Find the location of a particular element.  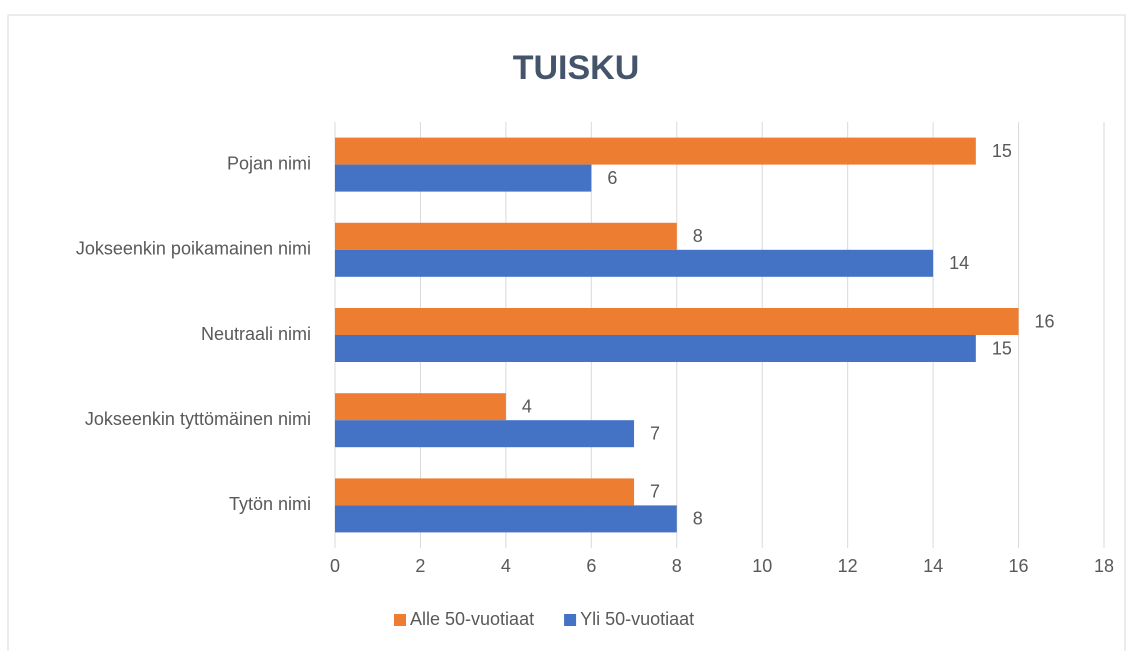

y-tick-label: Jokseenkin poikamainen nimi is located at coordinates (193, 249).